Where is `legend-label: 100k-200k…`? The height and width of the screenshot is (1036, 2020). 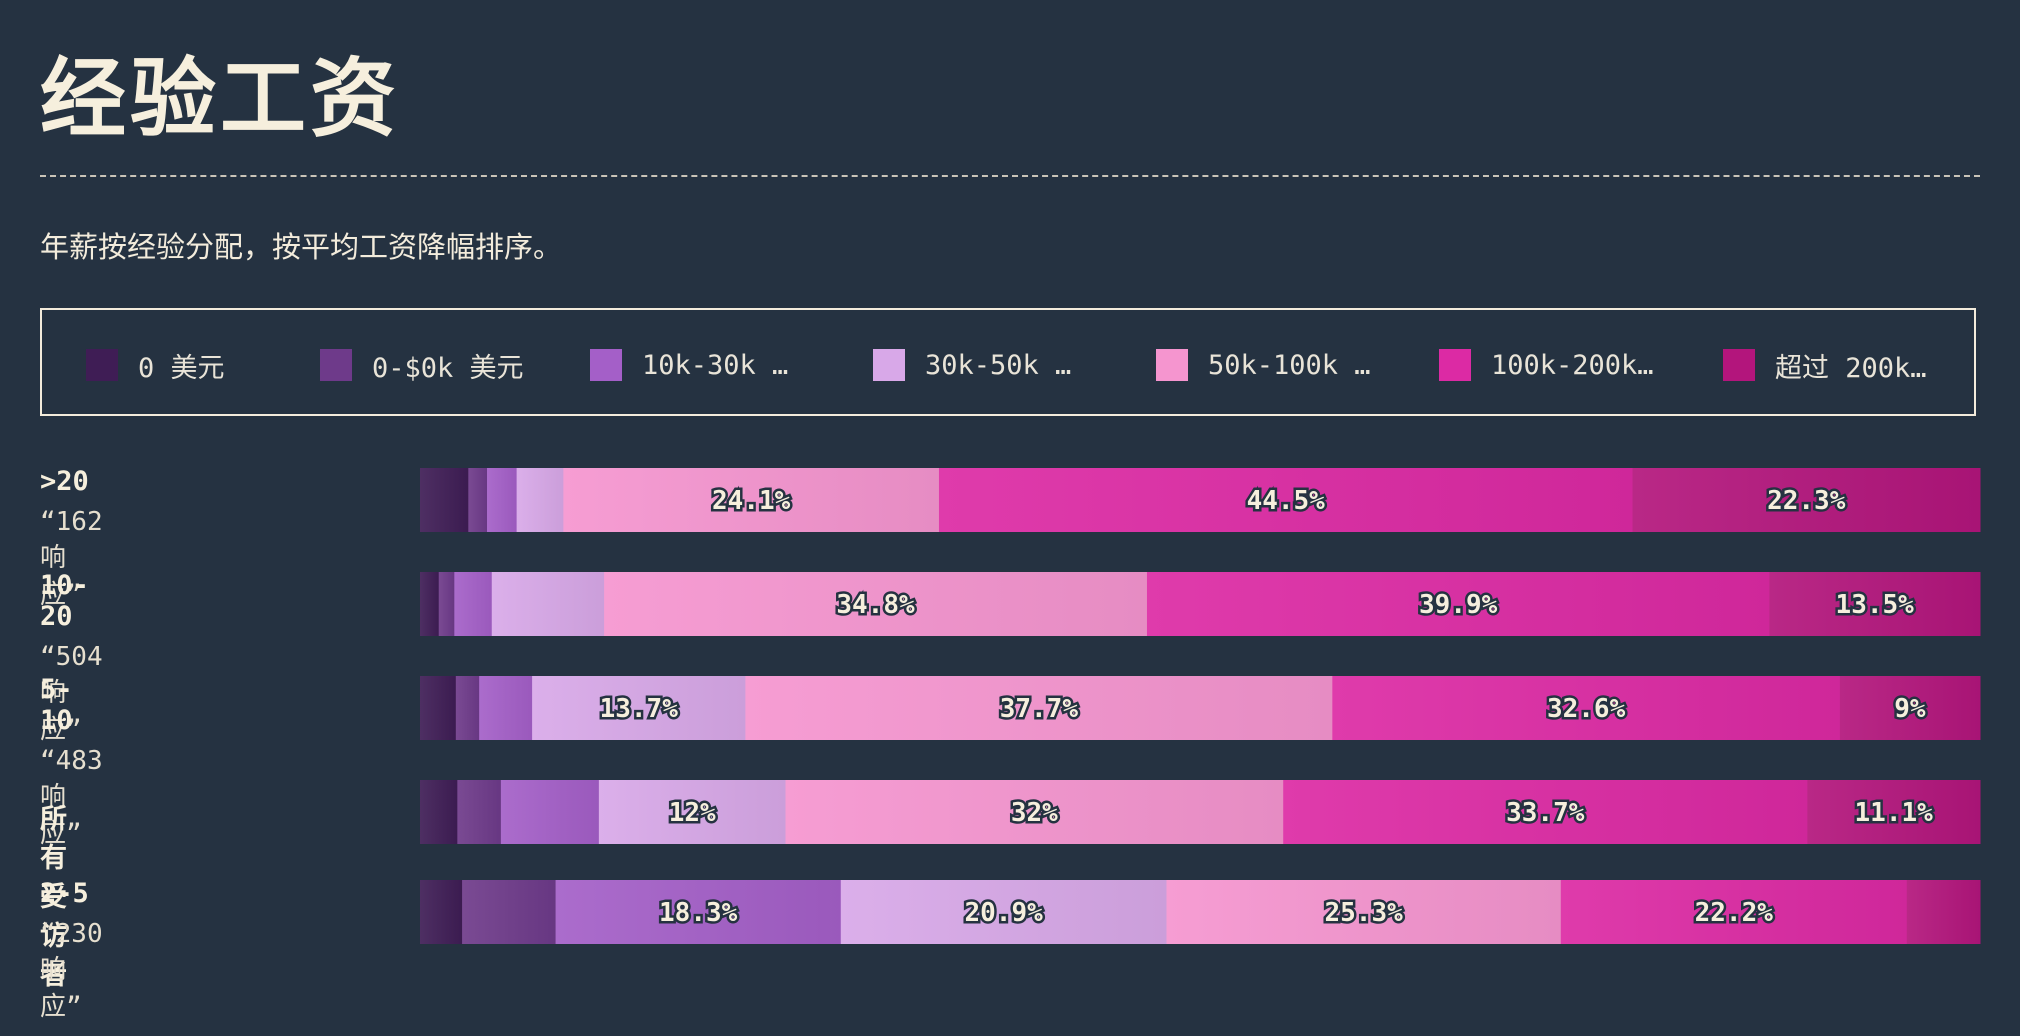 legend-label: 100k-200k… is located at coordinates (1572, 365).